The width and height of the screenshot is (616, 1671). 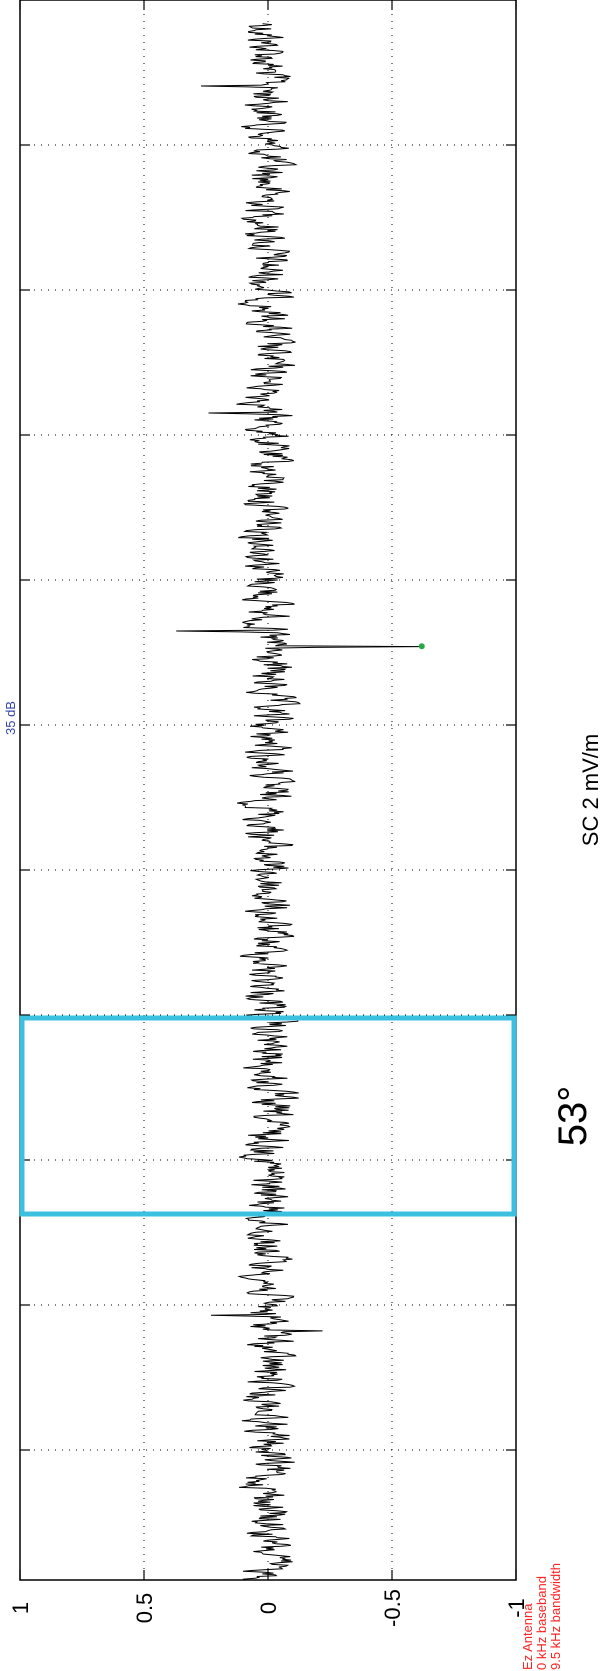 I want to click on angle-label: 53°, so click(x=573, y=1116).